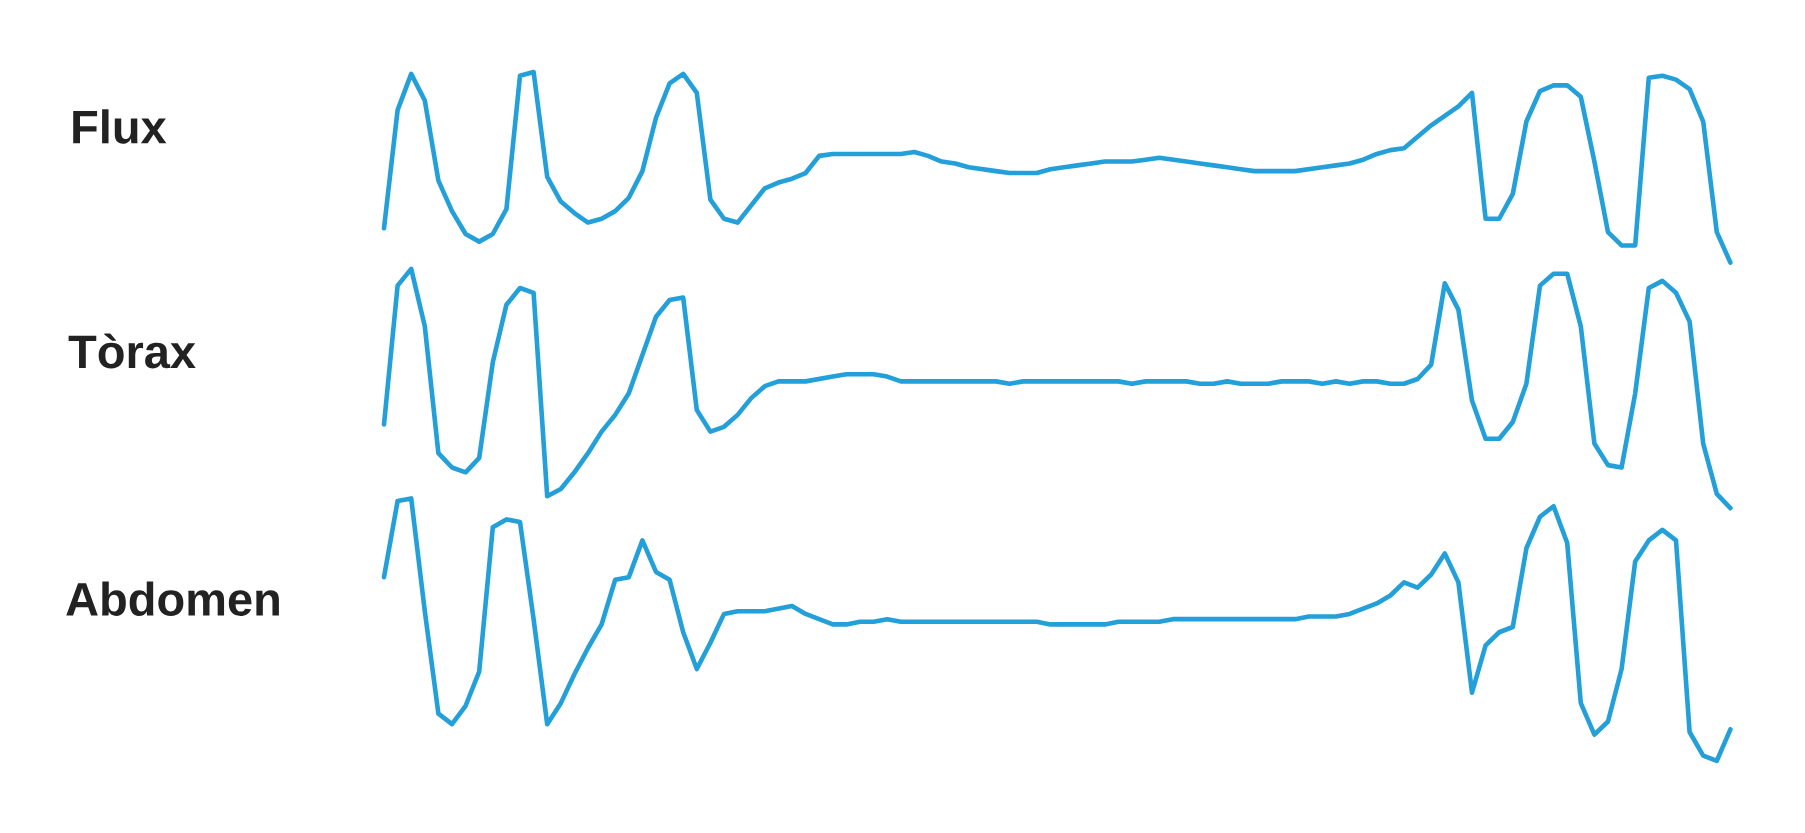  Describe the element at coordinates (172, 598) in the screenshot. I see `y-axis-title: Abdomen` at that location.